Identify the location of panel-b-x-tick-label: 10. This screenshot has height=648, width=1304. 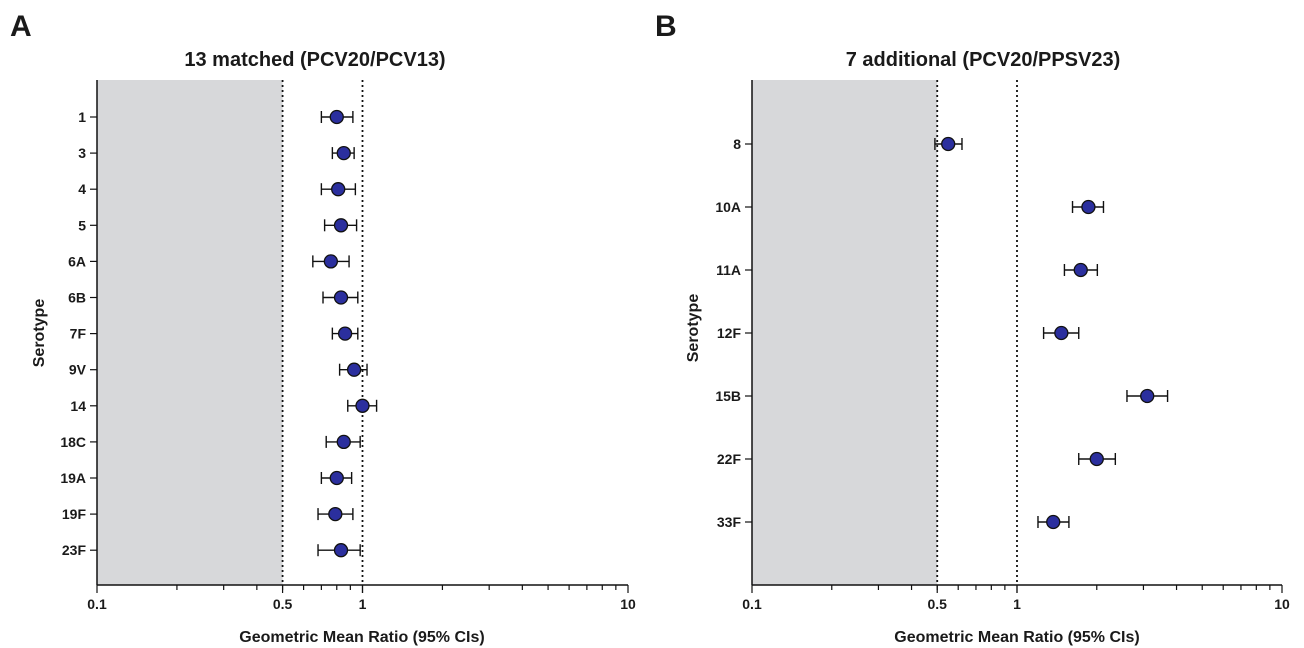
(1282, 604).